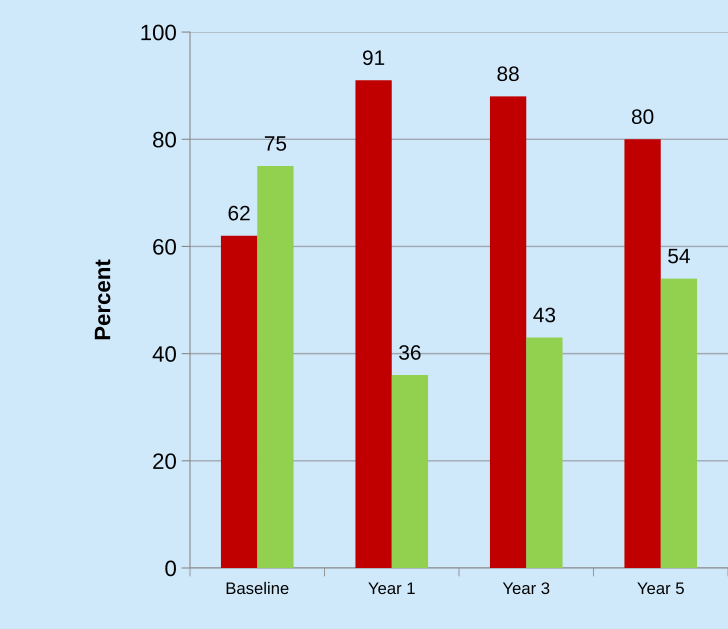 The height and width of the screenshot is (629, 728). What do you see at coordinates (373, 58) in the screenshot?
I see `data-label: 91` at bounding box center [373, 58].